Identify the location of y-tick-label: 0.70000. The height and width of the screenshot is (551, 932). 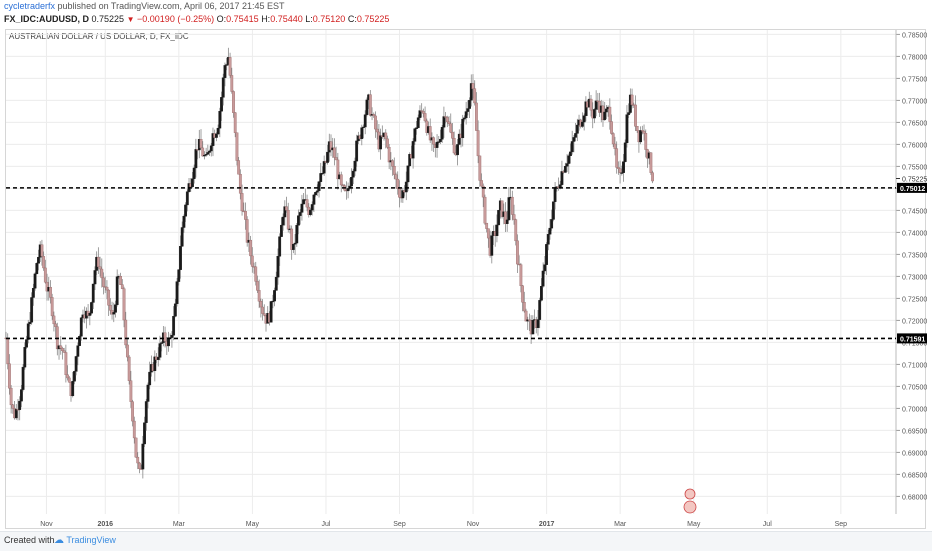
(914, 409).